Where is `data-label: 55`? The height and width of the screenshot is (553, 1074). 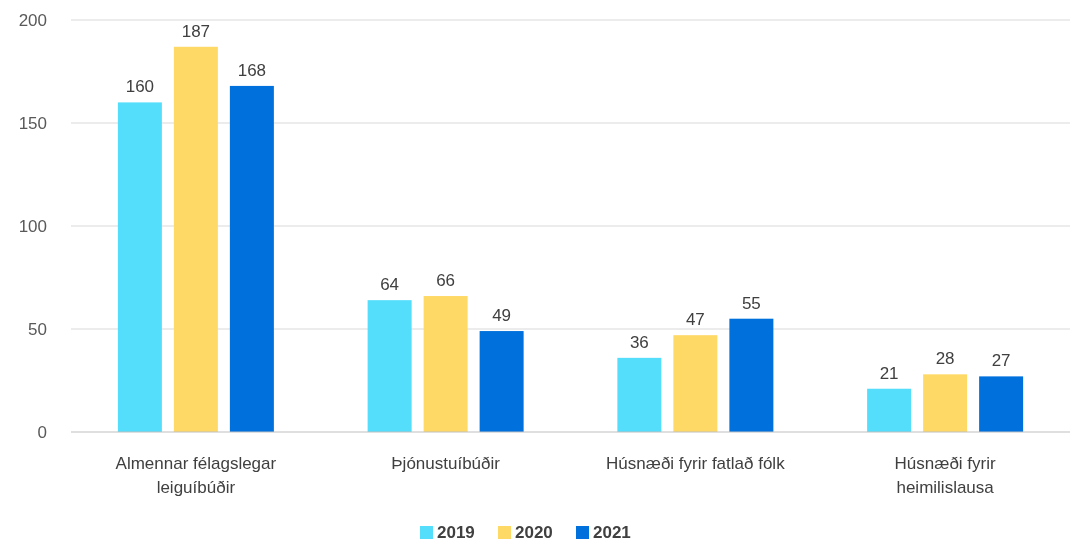
data-label: 55 is located at coordinates (751, 303).